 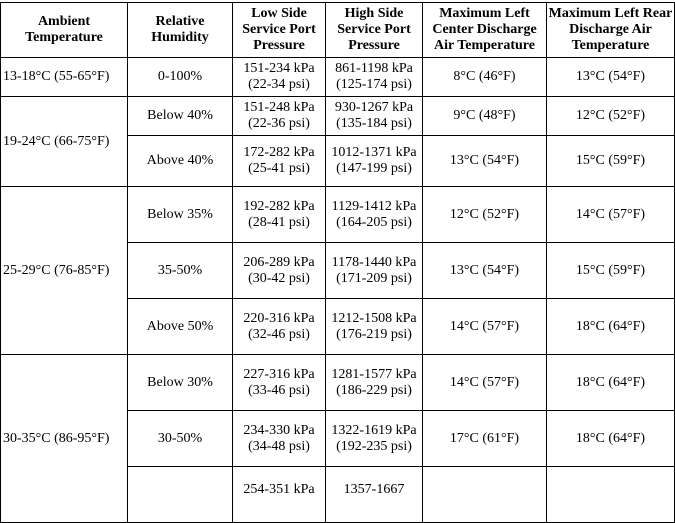 I want to click on high-pressure-cell: 1129-1412 kPa (164-205 psi), so click(x=374, y=214).